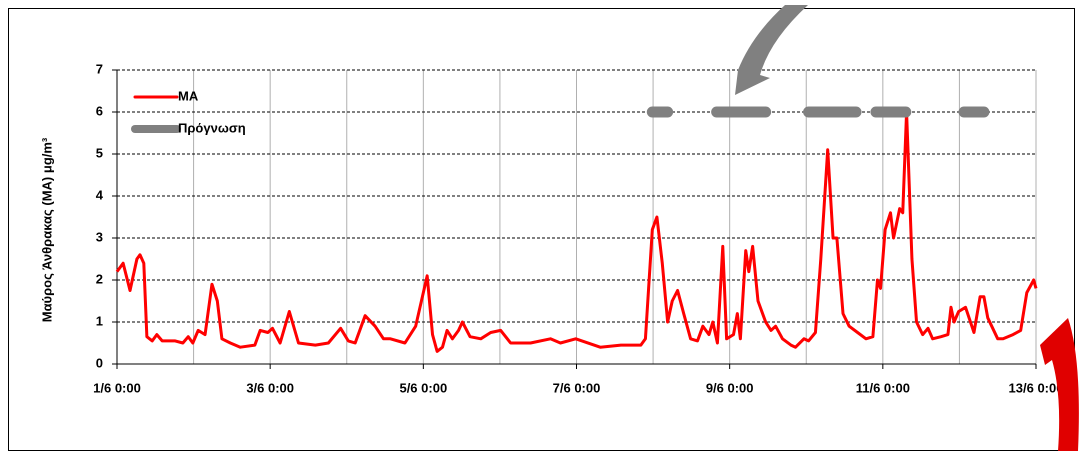 This screenshot has width=1082, height=451. What do you see at coordinates (100, 194) in the screenshot?
I see `y-tick-label: 4` at bounding box center [100, 194].